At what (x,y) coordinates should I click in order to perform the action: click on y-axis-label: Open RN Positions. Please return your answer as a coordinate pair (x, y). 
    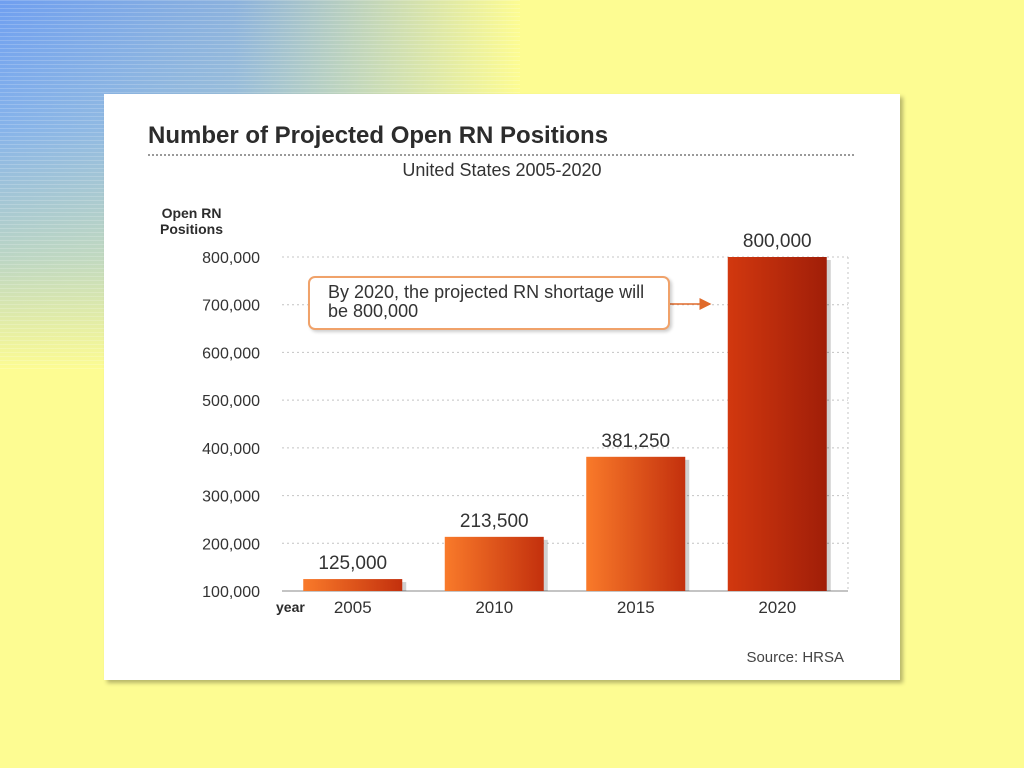
    Looking at the image, I should click on (192, 221).